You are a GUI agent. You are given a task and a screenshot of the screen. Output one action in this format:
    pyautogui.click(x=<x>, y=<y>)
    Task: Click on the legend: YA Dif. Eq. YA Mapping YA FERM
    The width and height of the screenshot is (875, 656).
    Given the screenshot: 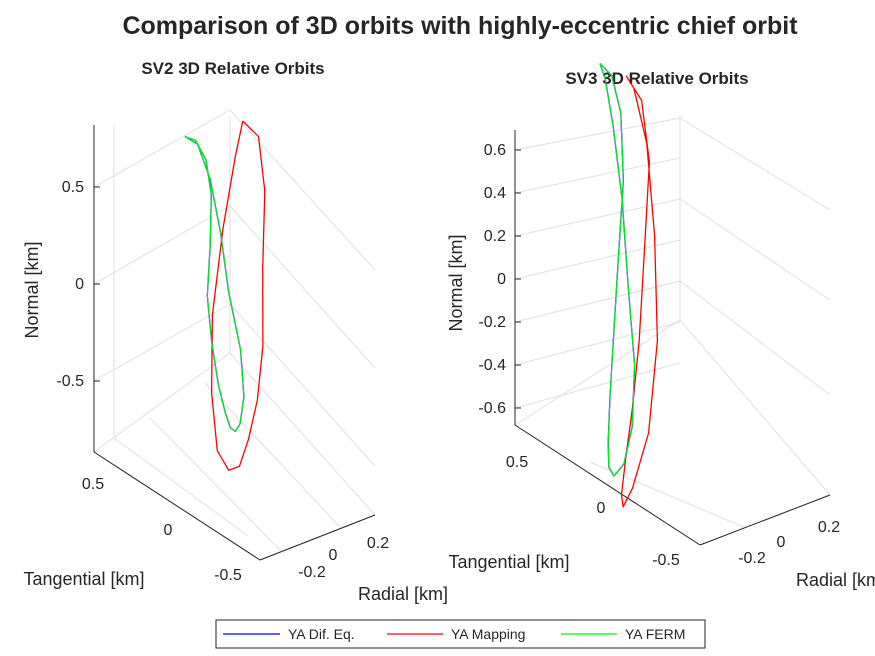 What is the action you would take?
    pyautogui.click(x=460, y=634)
    